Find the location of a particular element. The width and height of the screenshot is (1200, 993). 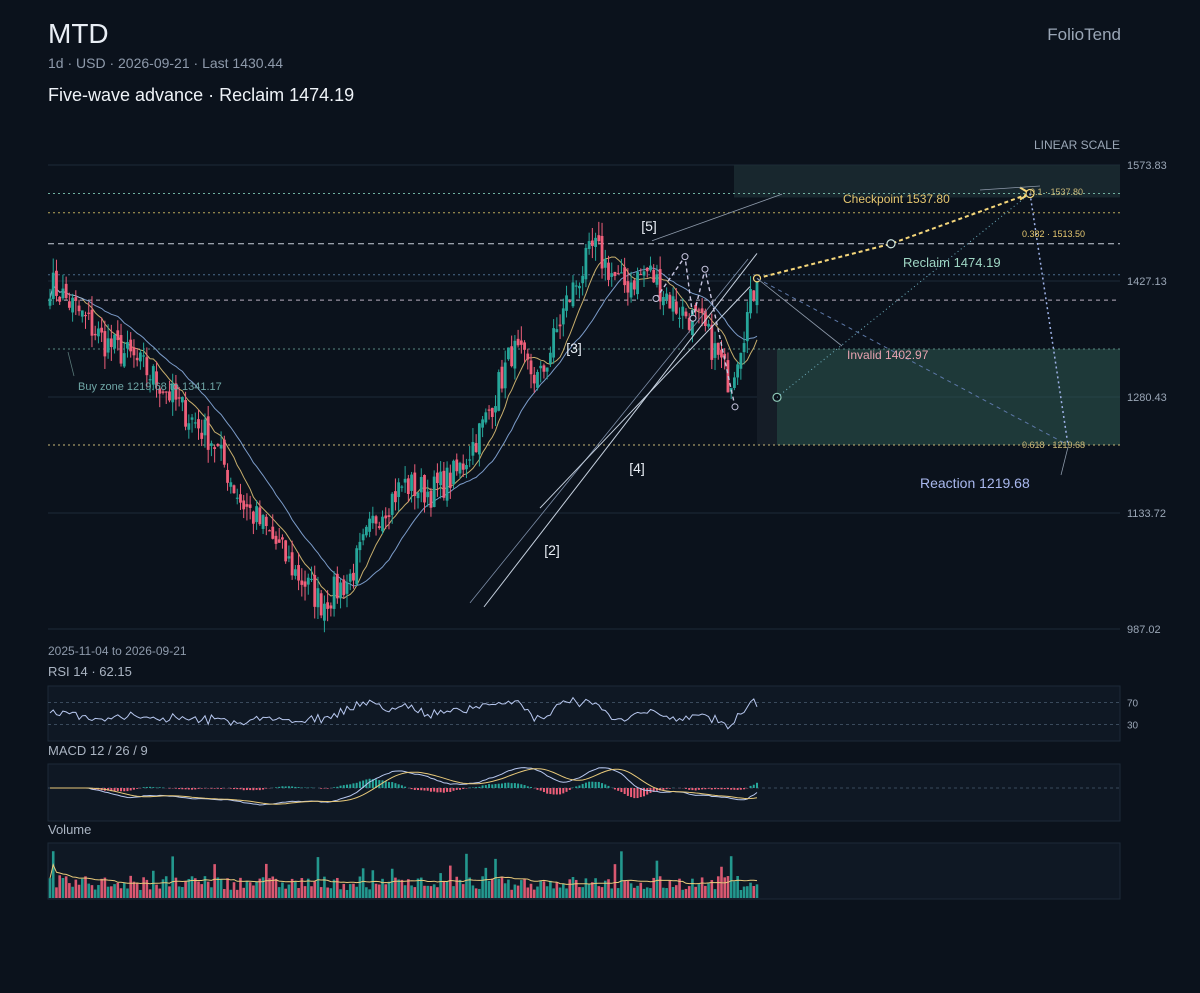

volume-ma-line is located at coordinates (403, 874).